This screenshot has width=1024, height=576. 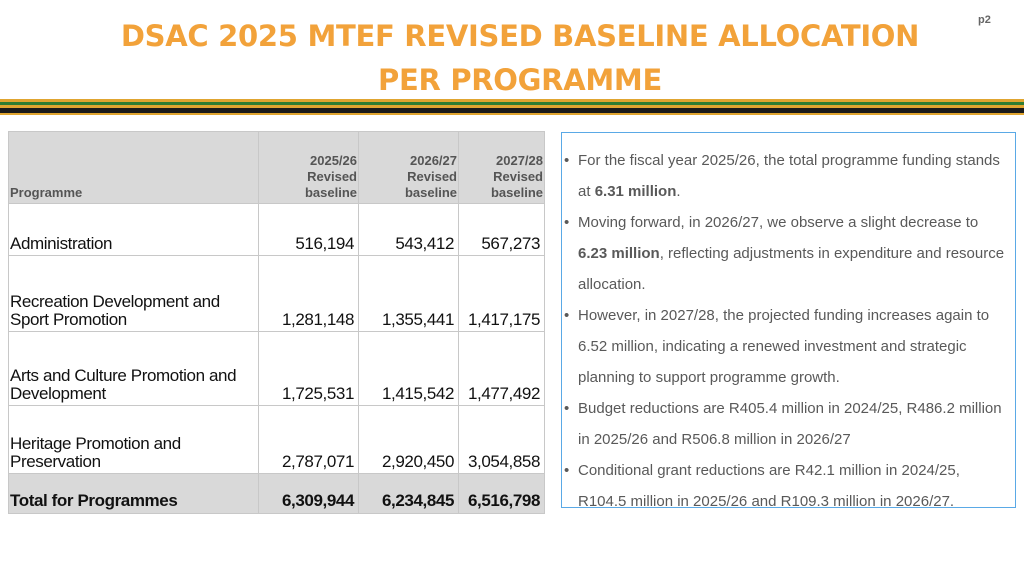 I want to click on note-highlight: 6.31 million, so click(x=635, y=191).